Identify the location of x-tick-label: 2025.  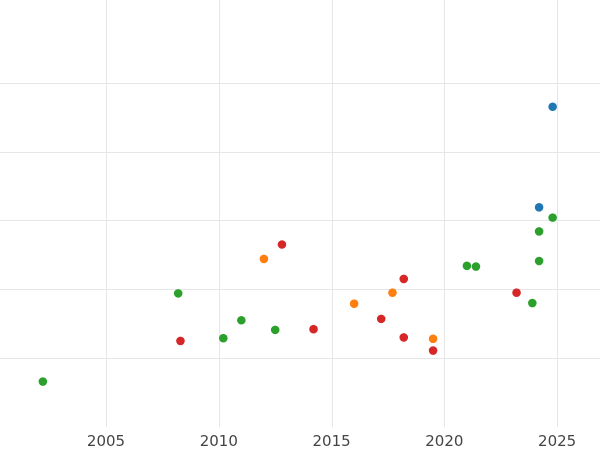
(557, 441).